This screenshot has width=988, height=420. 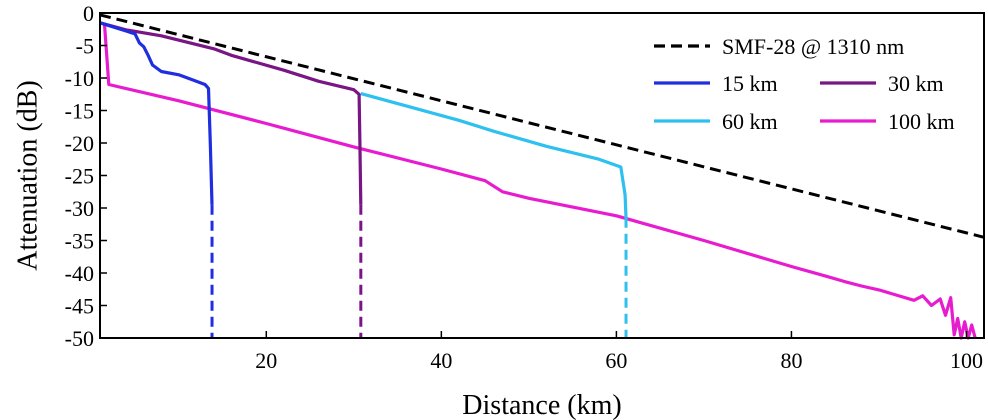 I want to click on series-line-15-km, so click(x=156, y=113).